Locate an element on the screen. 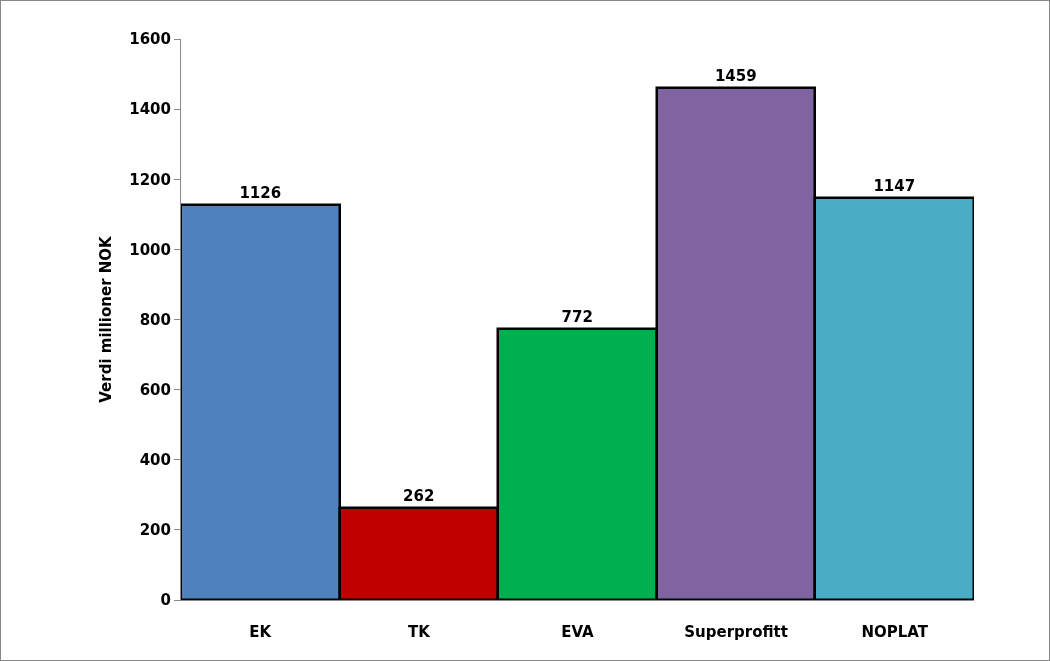 This screenshot has width=1050, height=661. y-tick-label: 600 is located at coordinates (155, 389).